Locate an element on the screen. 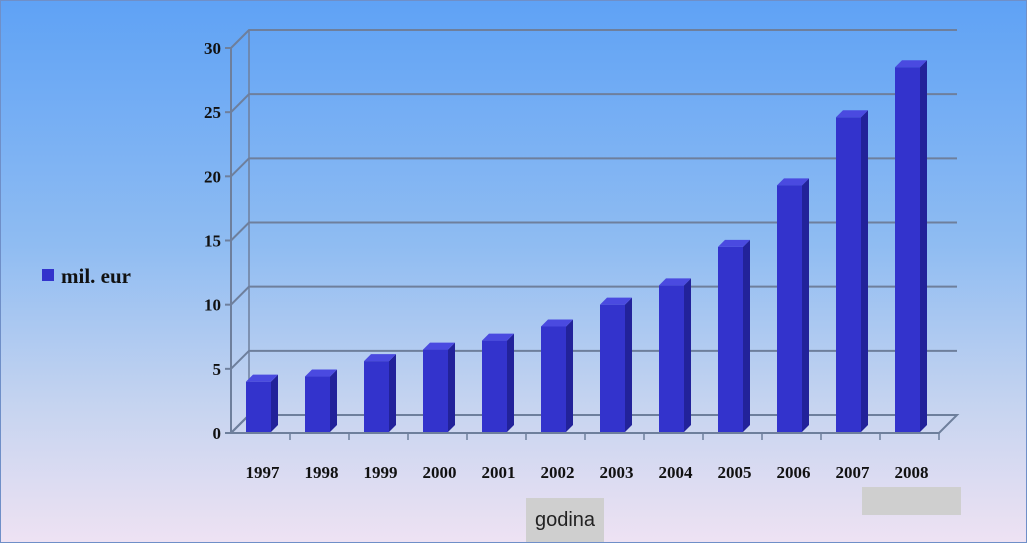  bar-2007 is located at coordinates (852, 271).